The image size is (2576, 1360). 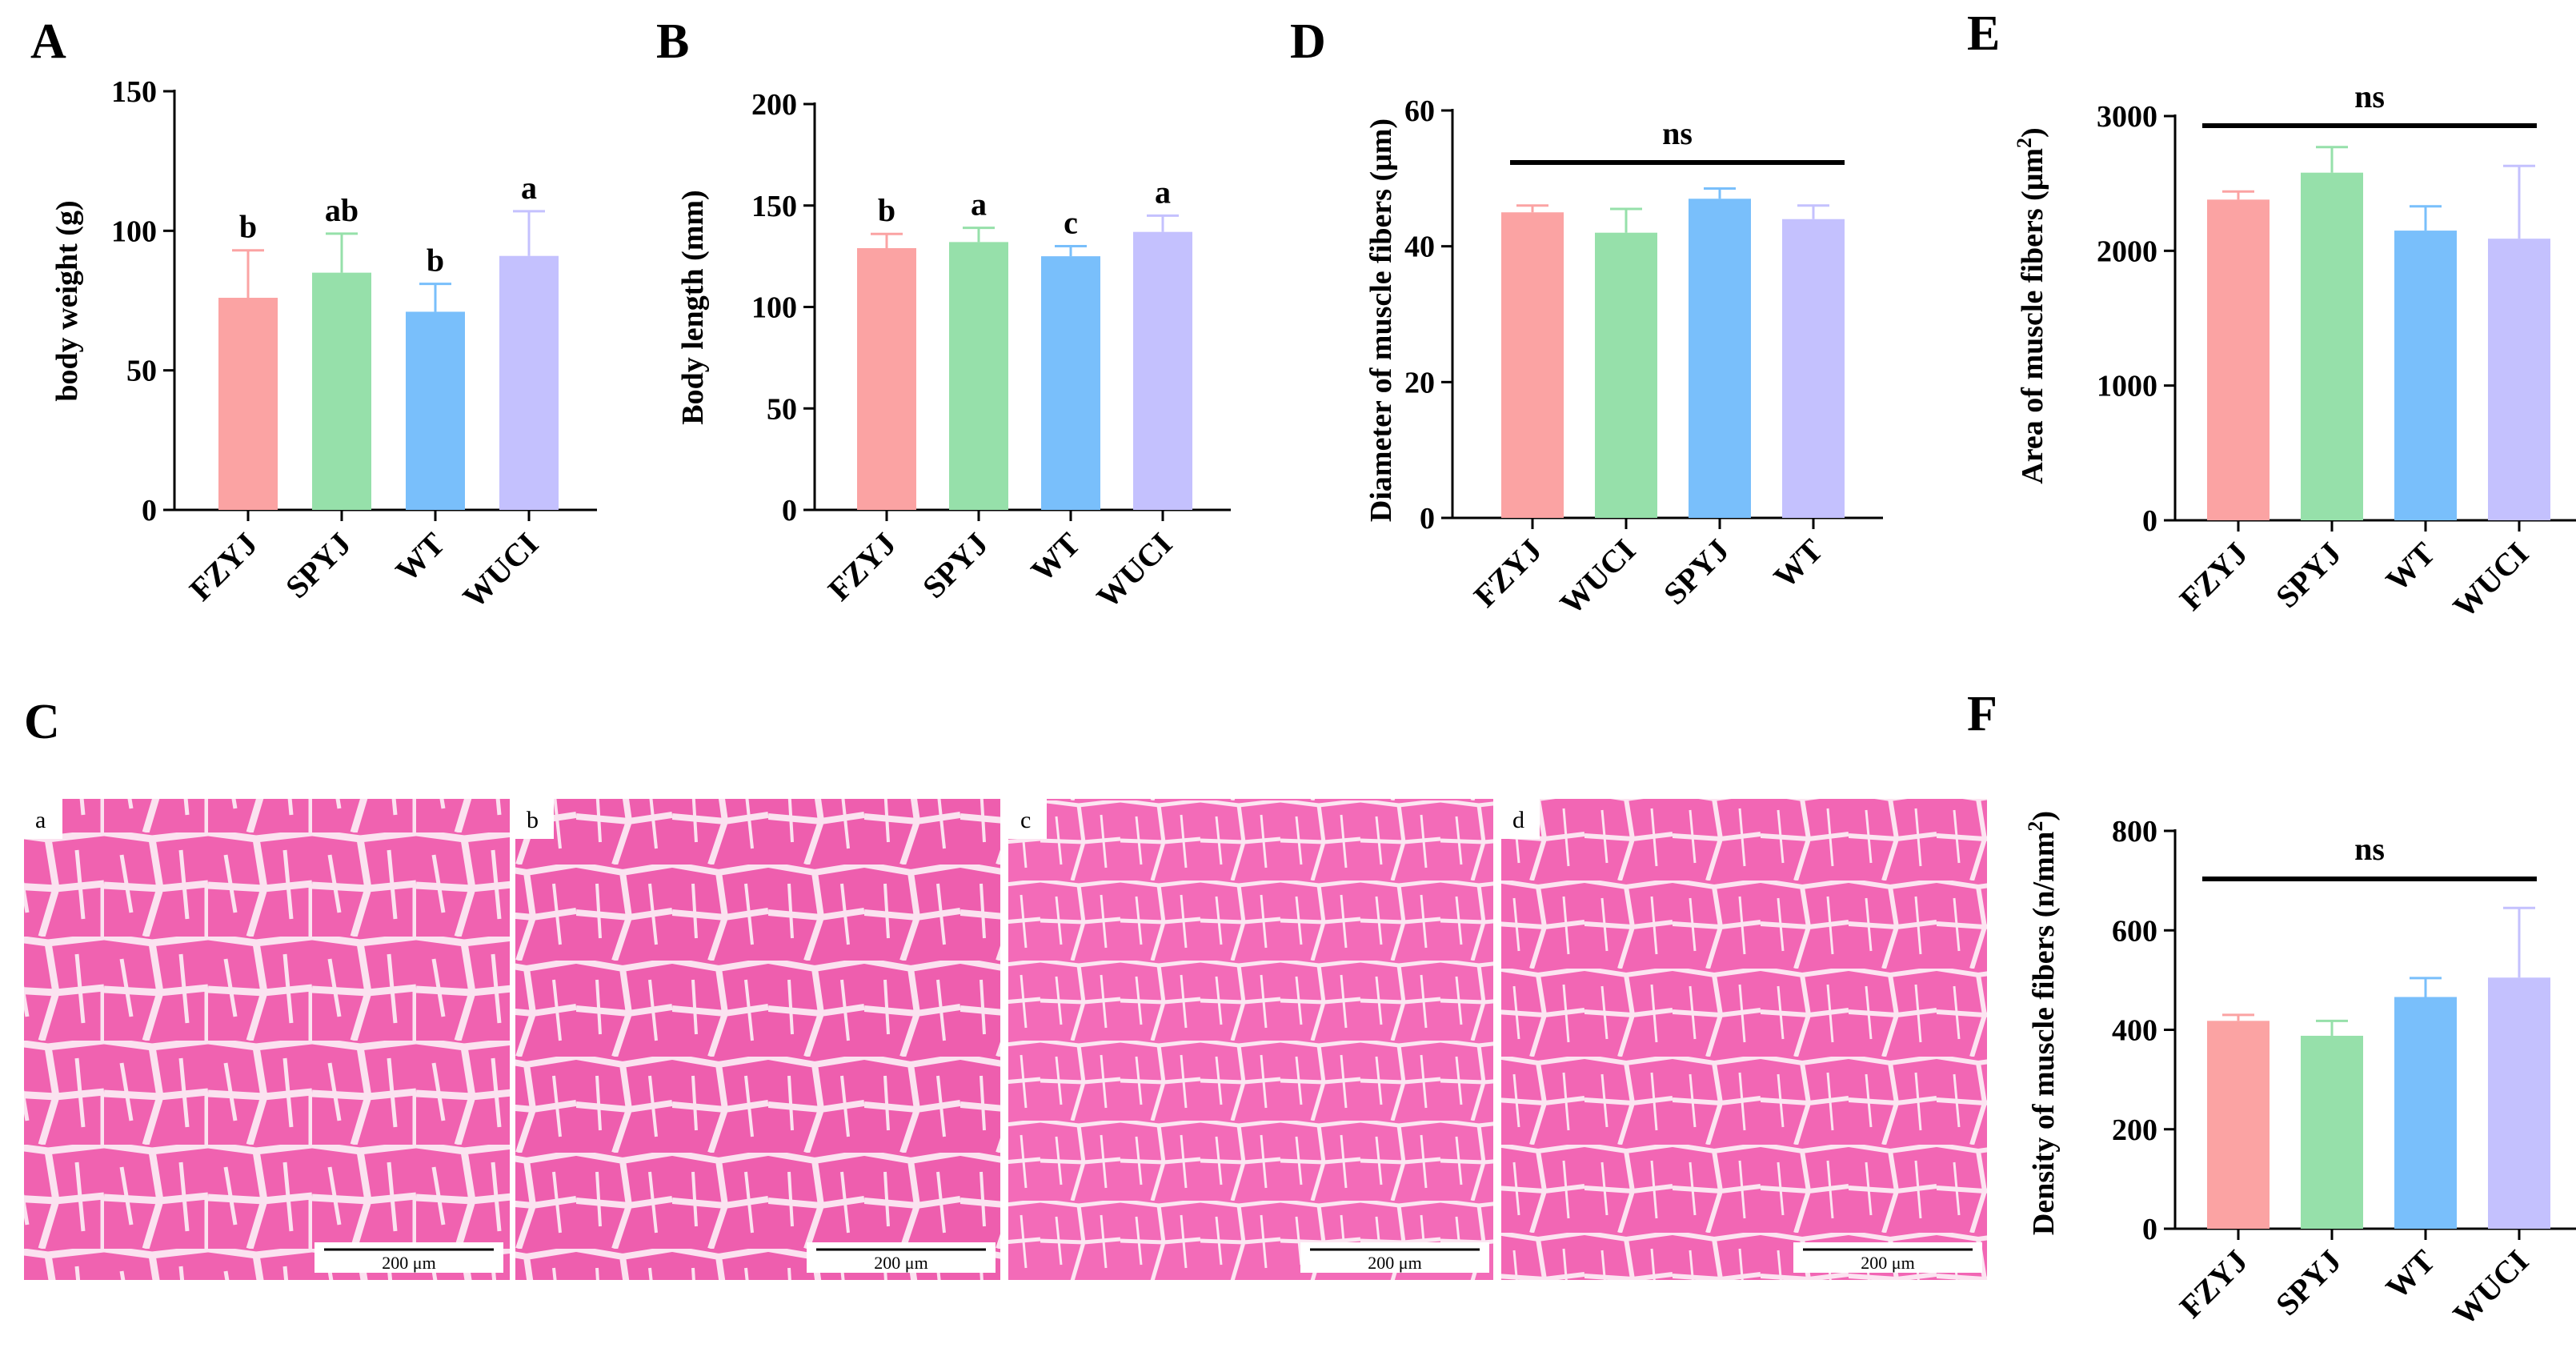 What do you see at coordinates (1055, 556) in the screenshot?
I see `category-label-b-wt: WT` at bounding box center [1055, 556].